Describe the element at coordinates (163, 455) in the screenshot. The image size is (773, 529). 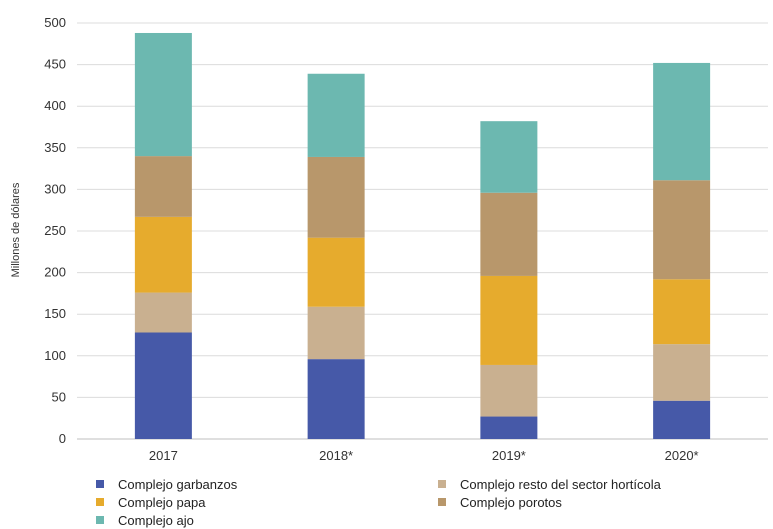
I see `x-tick-label: 2017` at that location.